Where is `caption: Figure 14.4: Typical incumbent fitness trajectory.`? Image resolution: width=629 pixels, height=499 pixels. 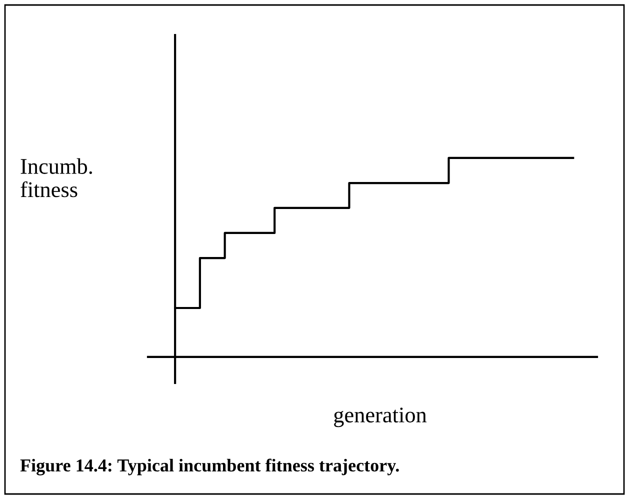
caption: Figure 14.4: Typical incumbent fitness trajectory. is located at coordinates (209, 467).